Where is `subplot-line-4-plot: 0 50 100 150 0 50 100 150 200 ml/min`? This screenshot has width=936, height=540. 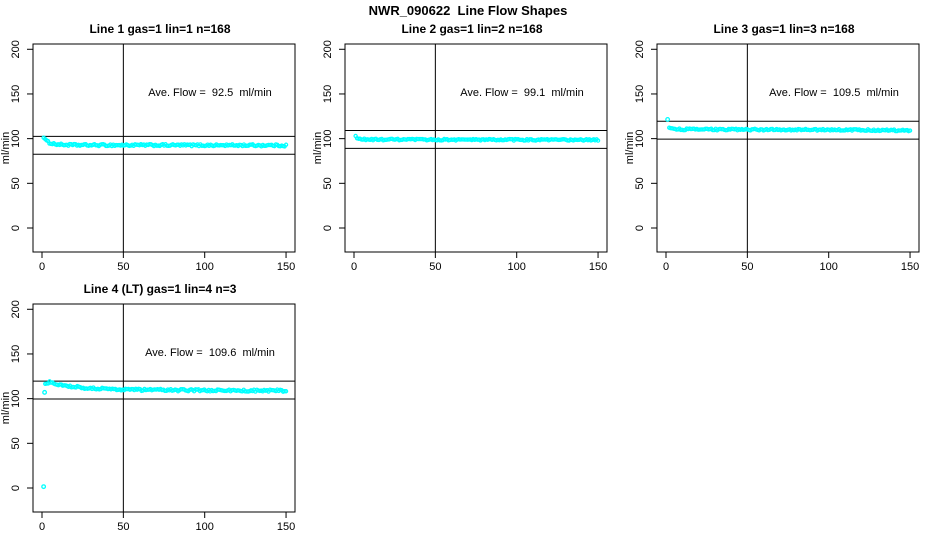 subplot-line-4-plot: 0 50 100 150 0 50 100 150 200 ml/min is located at coordinates (148, 416).